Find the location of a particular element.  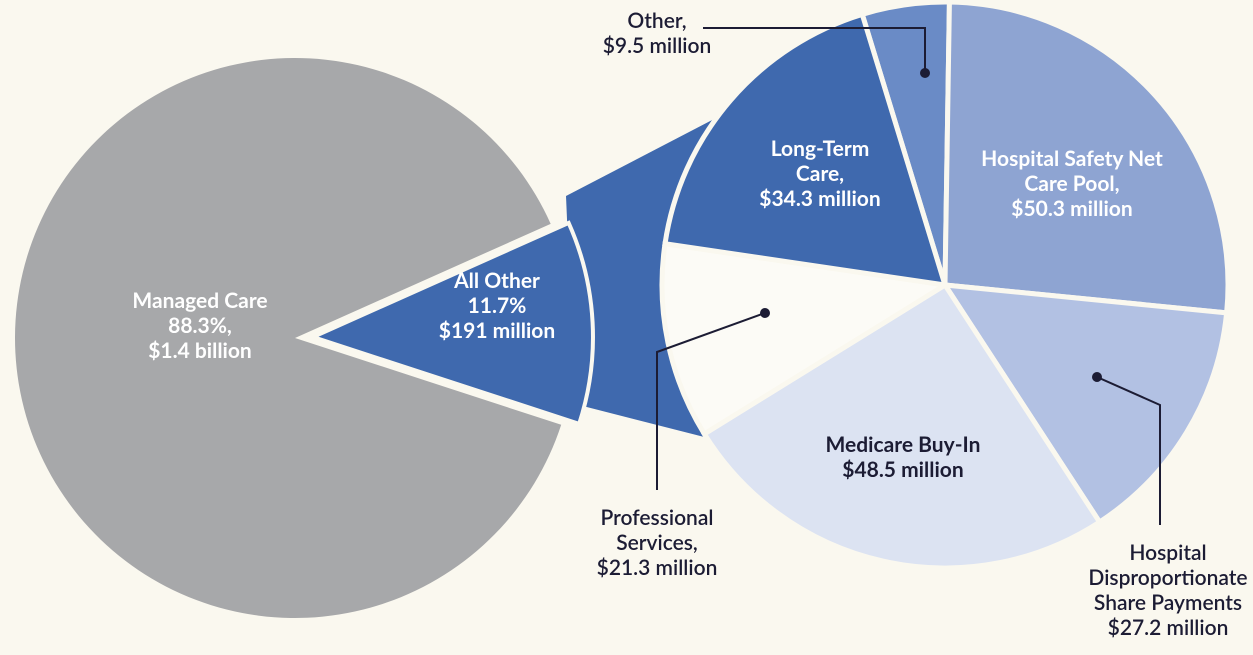

label-text: Professional Services, is located at coordinates (657, 530).